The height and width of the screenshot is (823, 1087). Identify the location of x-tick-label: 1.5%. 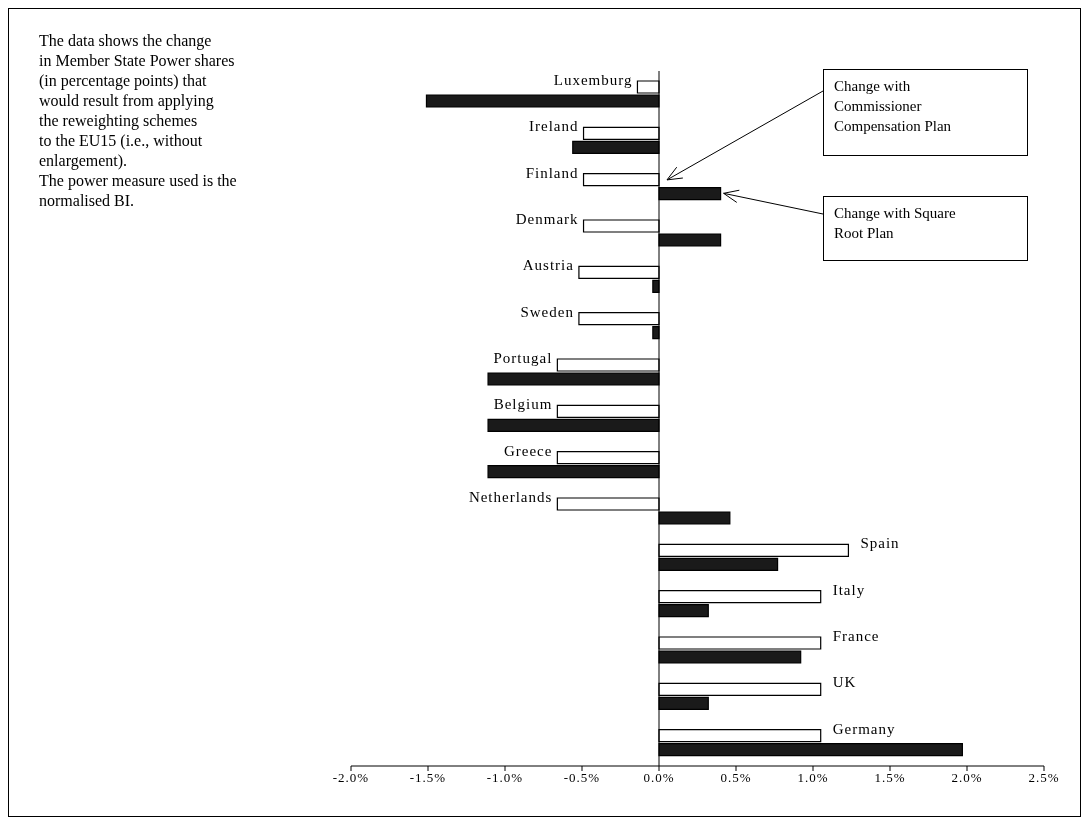
(890, 778).